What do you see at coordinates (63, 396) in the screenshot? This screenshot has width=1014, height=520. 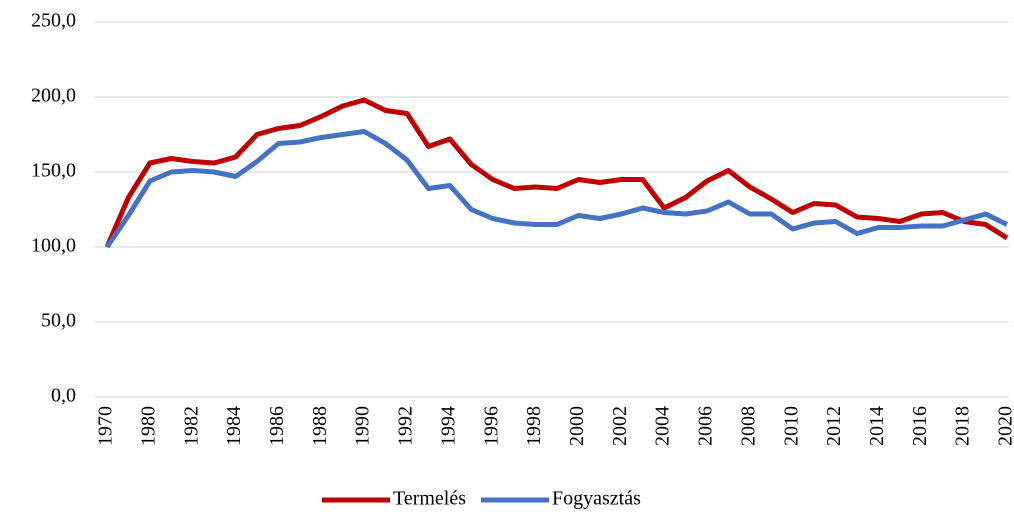 I see `y-tick-label: 0,0` at bounding box center [63, 396].